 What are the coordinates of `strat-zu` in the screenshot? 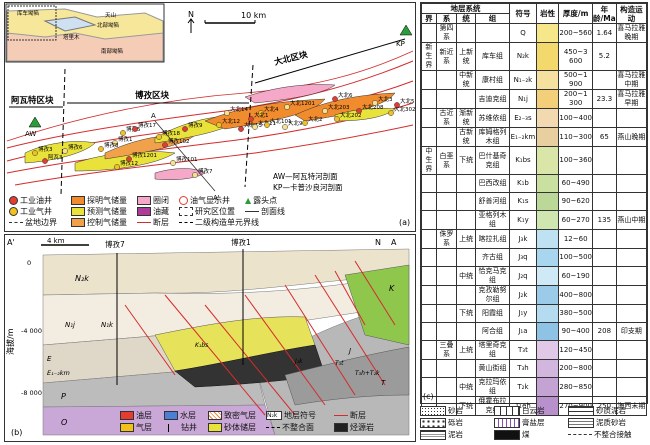 It's located at (492, 33).